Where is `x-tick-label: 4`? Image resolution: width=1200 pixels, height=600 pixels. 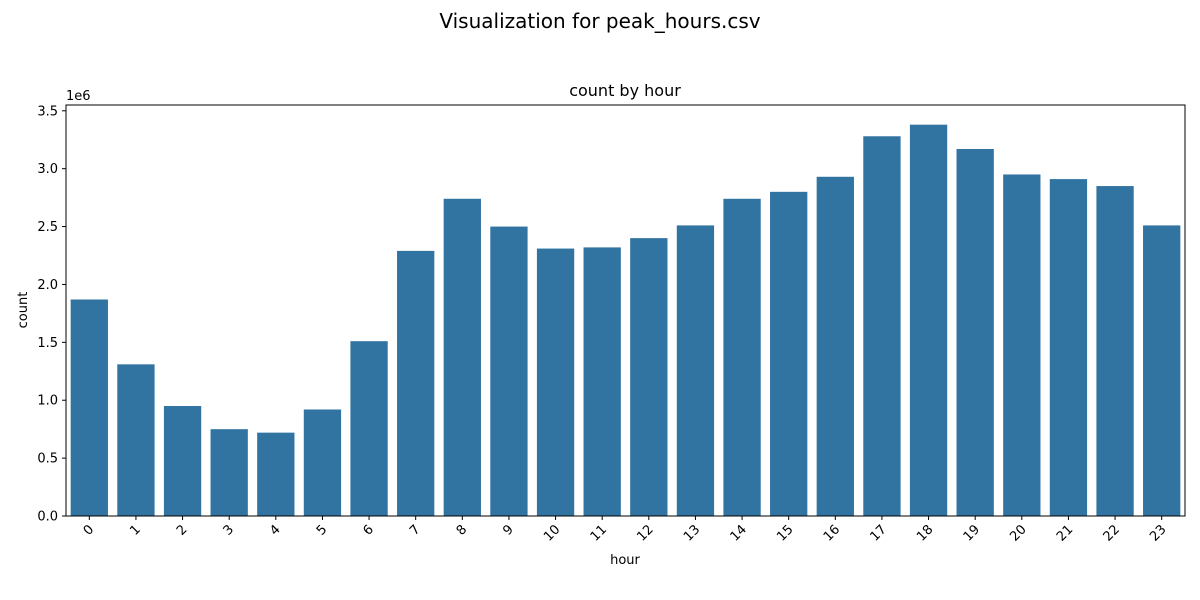 x-tick-label: 4 is located at coordinates (275, 530).